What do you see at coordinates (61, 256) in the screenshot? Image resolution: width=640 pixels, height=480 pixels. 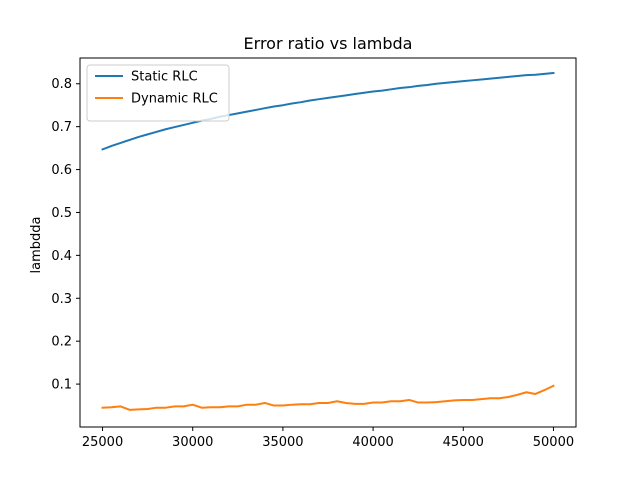 I see `y-tick-label: 0.4` at bounding box center [61, 256].